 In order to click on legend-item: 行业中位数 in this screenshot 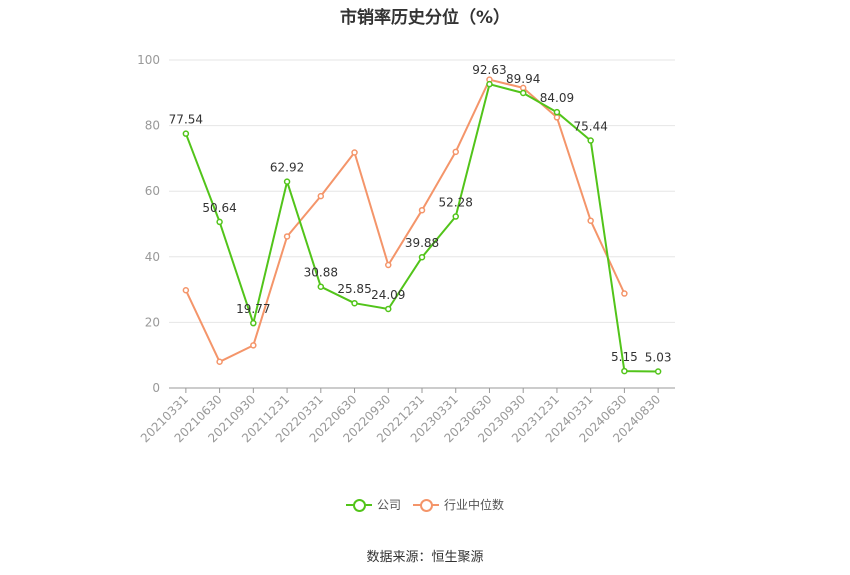, I will do `click(458, 504)`.